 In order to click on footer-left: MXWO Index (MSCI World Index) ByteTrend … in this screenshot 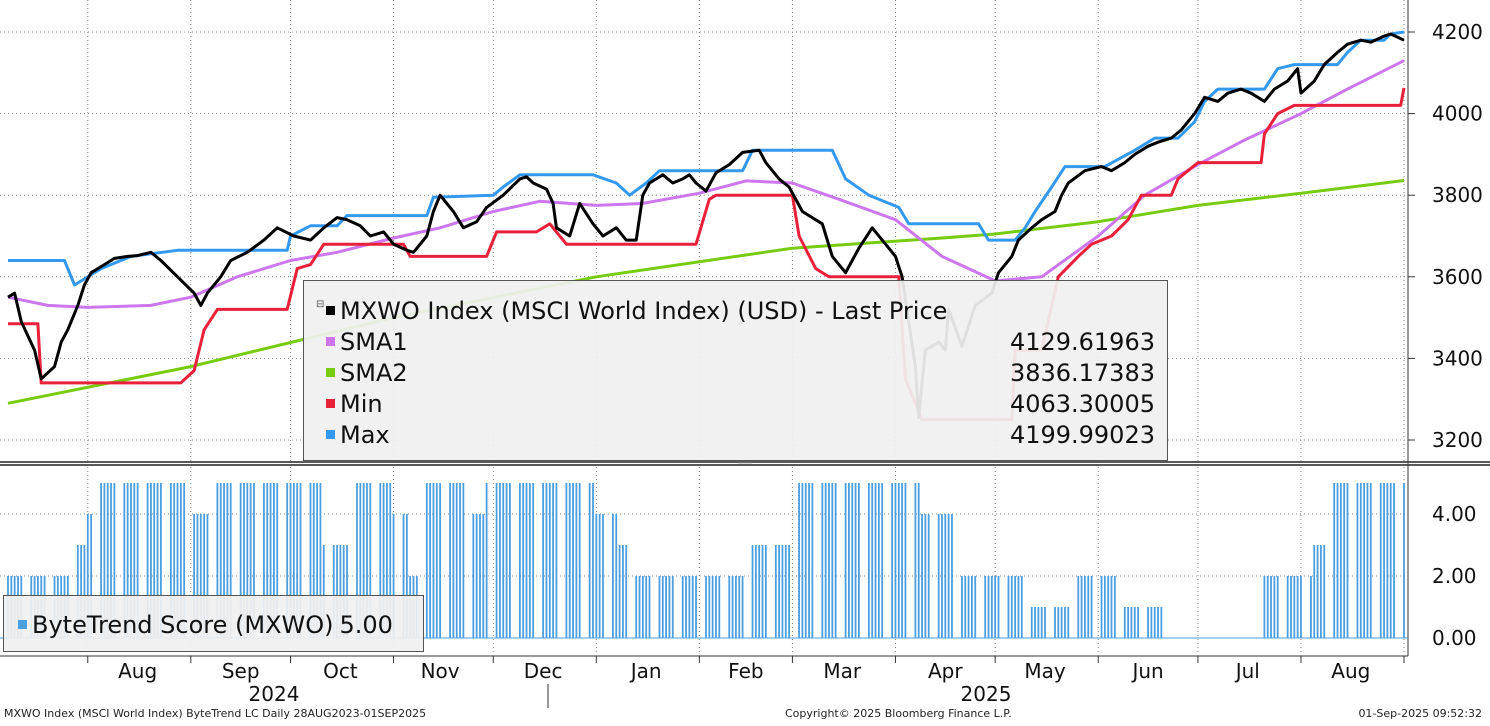, I will do `click(215, 713)`.